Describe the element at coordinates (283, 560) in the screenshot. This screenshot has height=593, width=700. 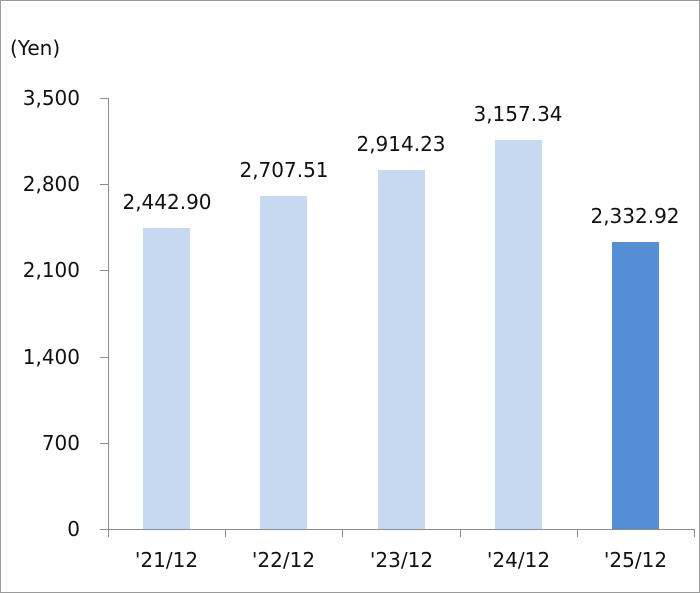
I see `x-axis-category-label: '22/12` at that location.